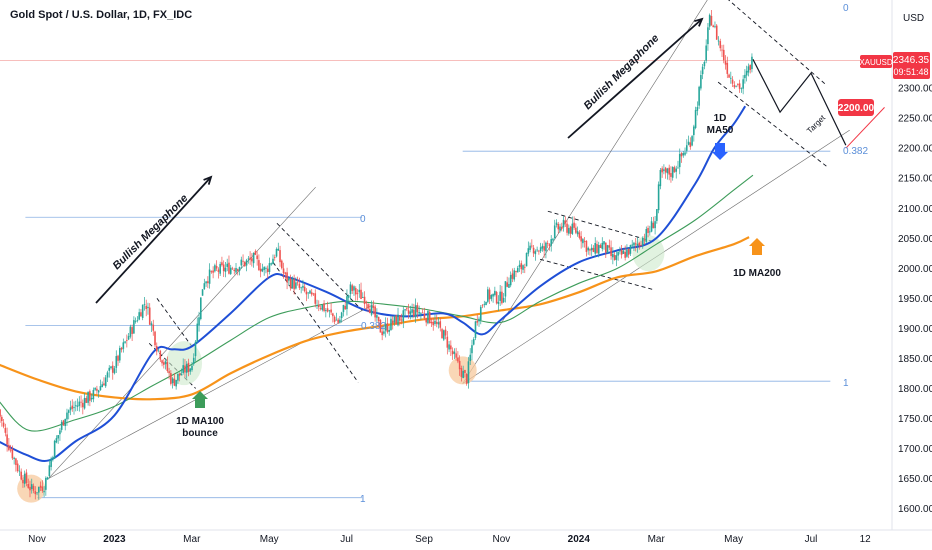 The height and width of the screenshot is (550, 932). Describe the element at coordinates (856, 107) in the screenshot. I see `target-price-tag: 2200.00` at that location.